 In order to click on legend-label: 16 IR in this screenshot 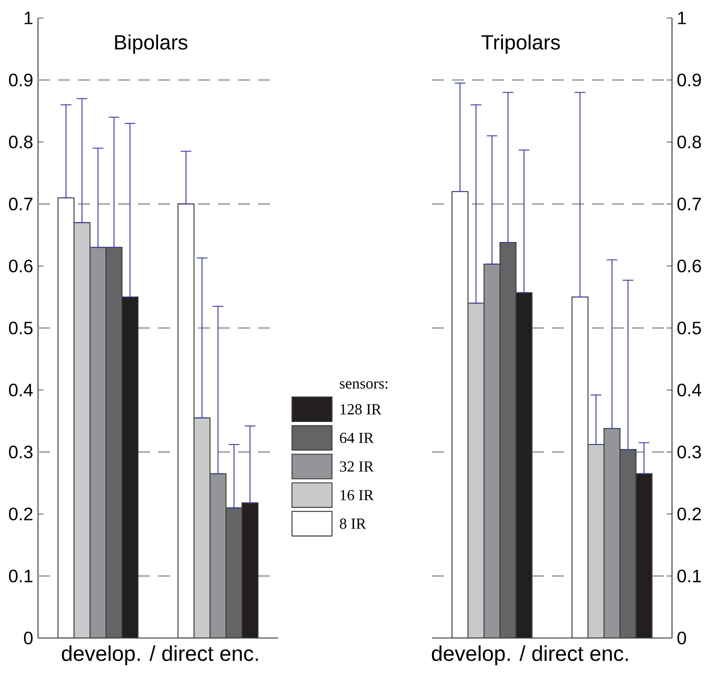, I will do `click(357, 495)`.